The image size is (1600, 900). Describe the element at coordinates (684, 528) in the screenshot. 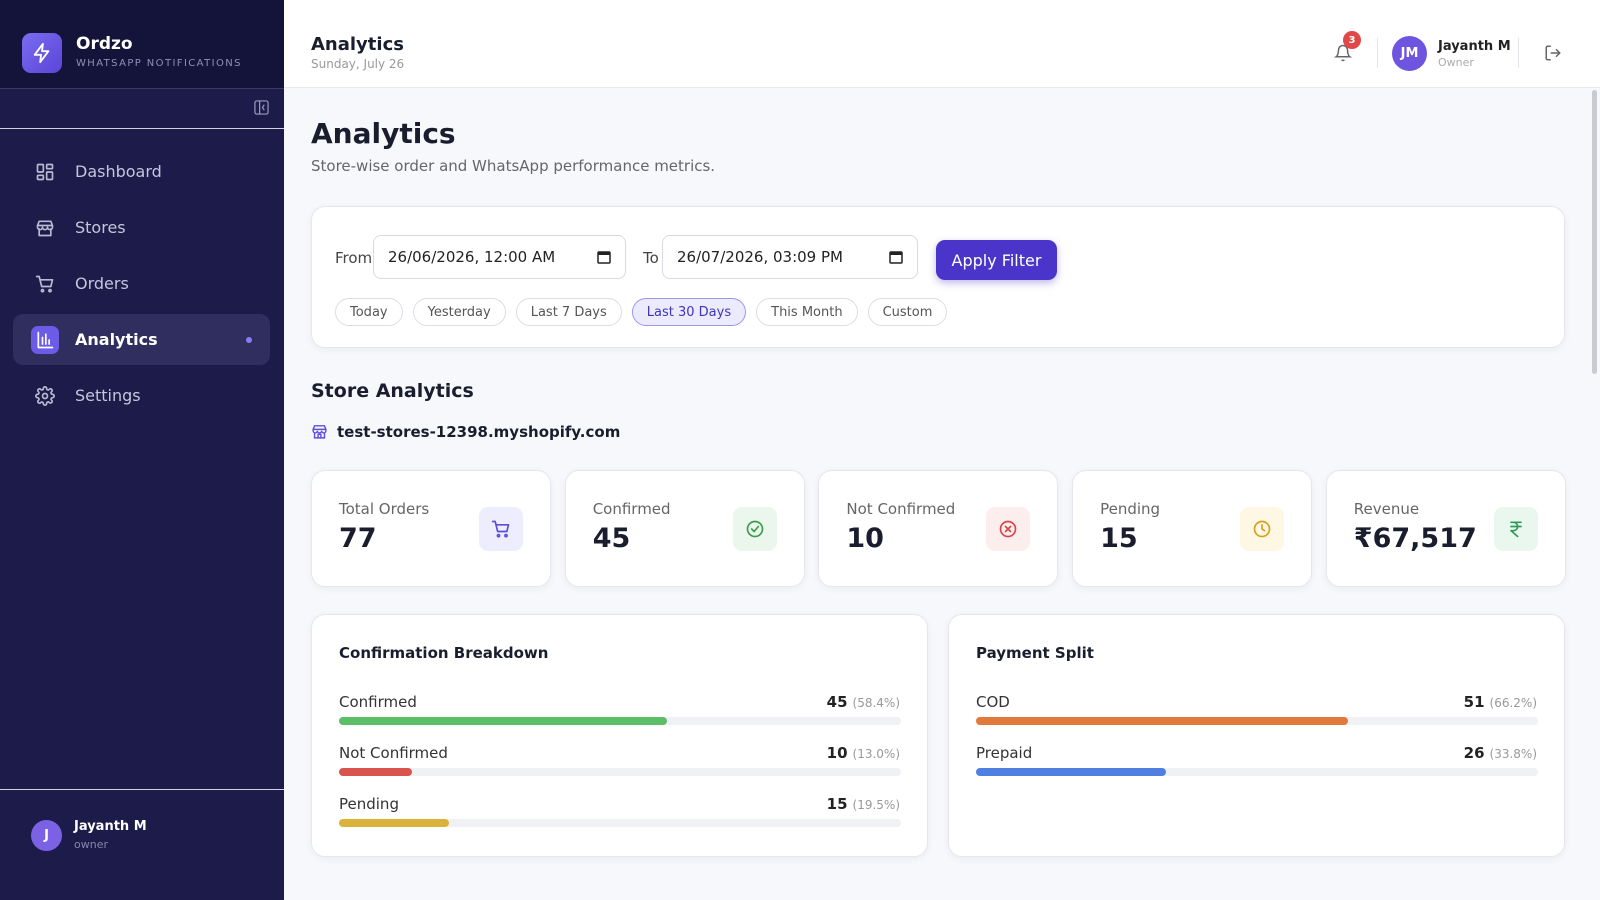

I see `stat-card: Confirmed 45` at that location.